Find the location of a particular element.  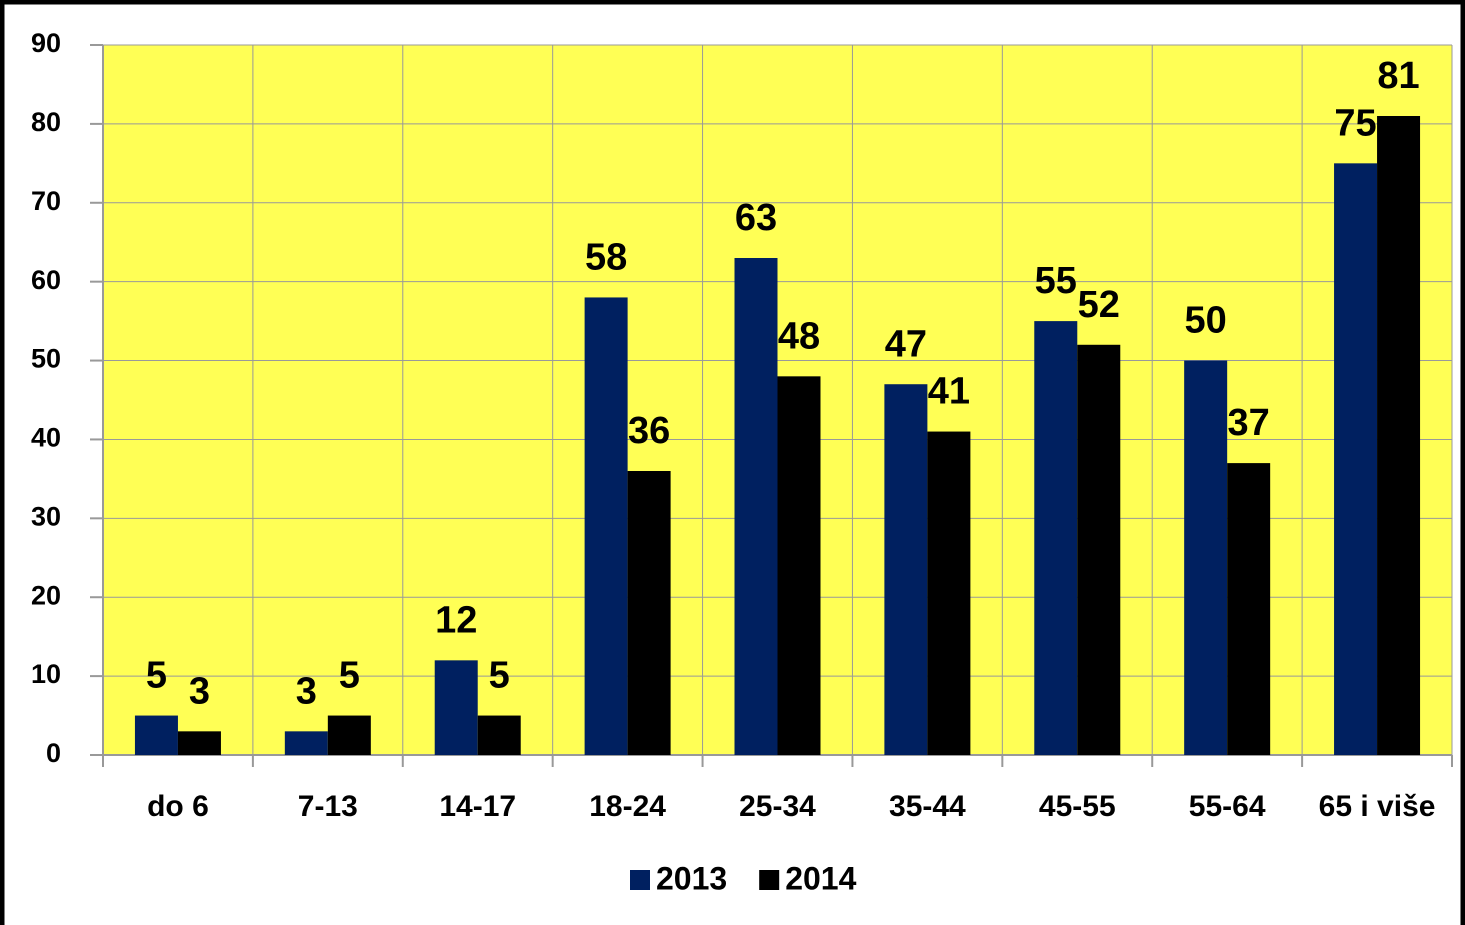

value-label: 37 is located at coordinates (1249, 423).